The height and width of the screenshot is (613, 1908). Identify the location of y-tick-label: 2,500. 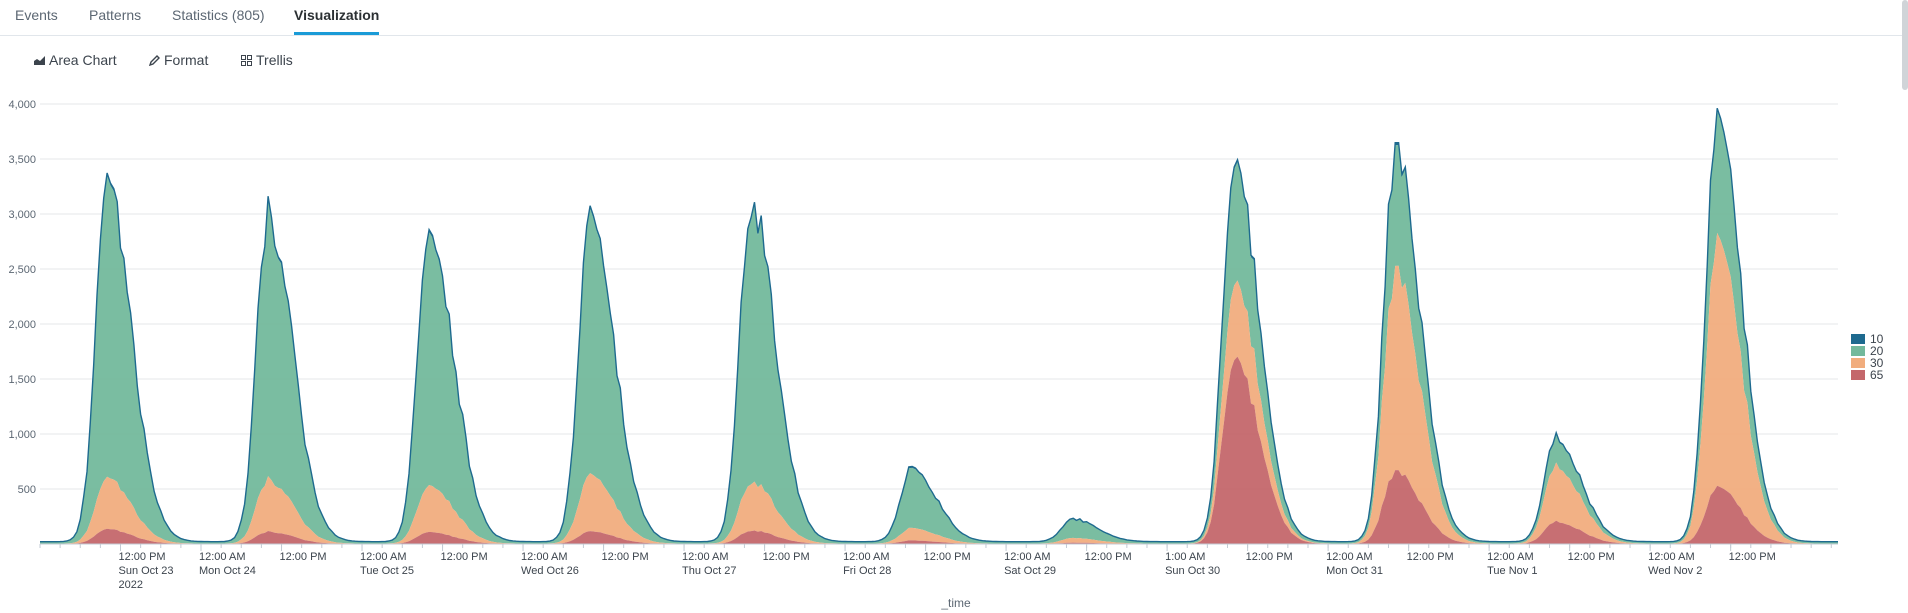
(22, 270).